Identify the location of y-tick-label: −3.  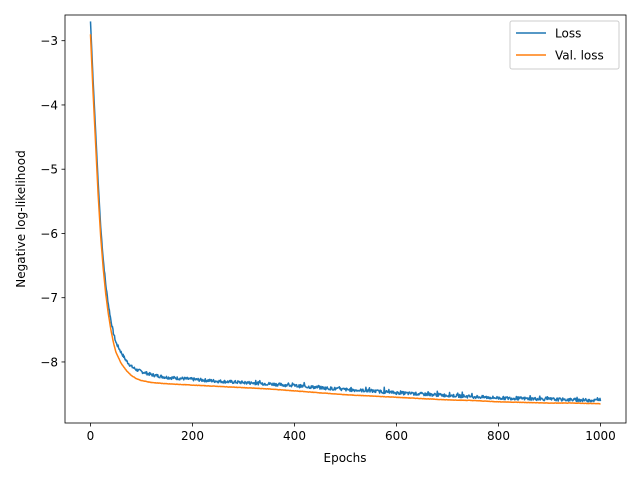
(49, 41).